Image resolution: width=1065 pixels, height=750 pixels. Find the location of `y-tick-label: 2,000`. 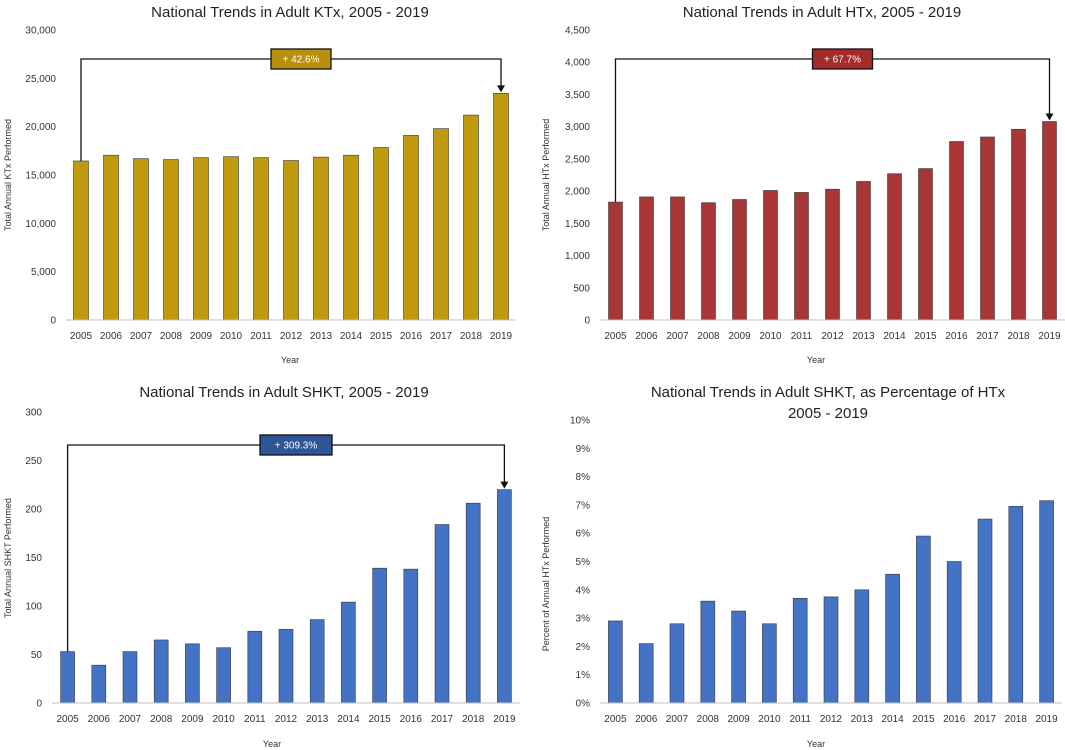

y-tick-label: 2,000 is located at coordinates (577, 192).